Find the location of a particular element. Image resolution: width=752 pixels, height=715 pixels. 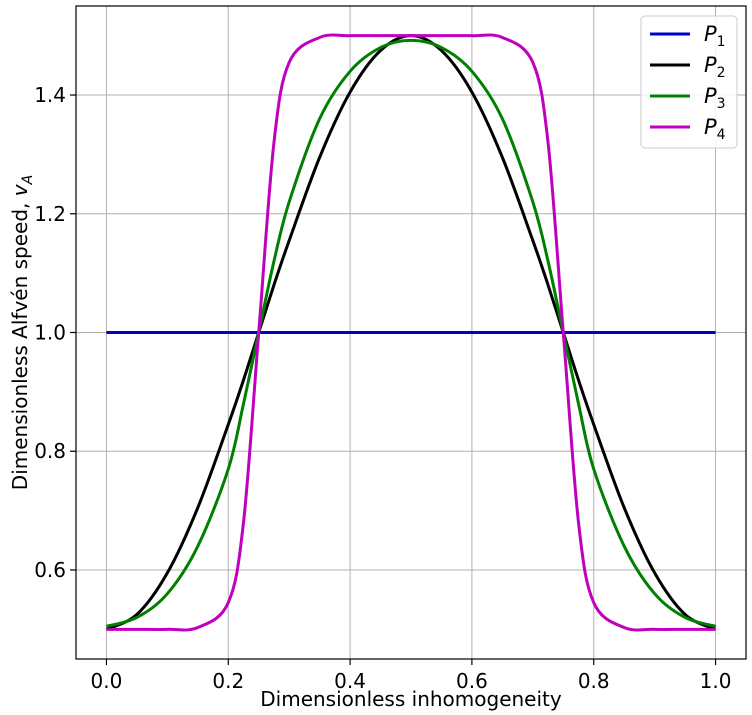

x-tick-label: 0.2 is located at coordinates (228, 681).